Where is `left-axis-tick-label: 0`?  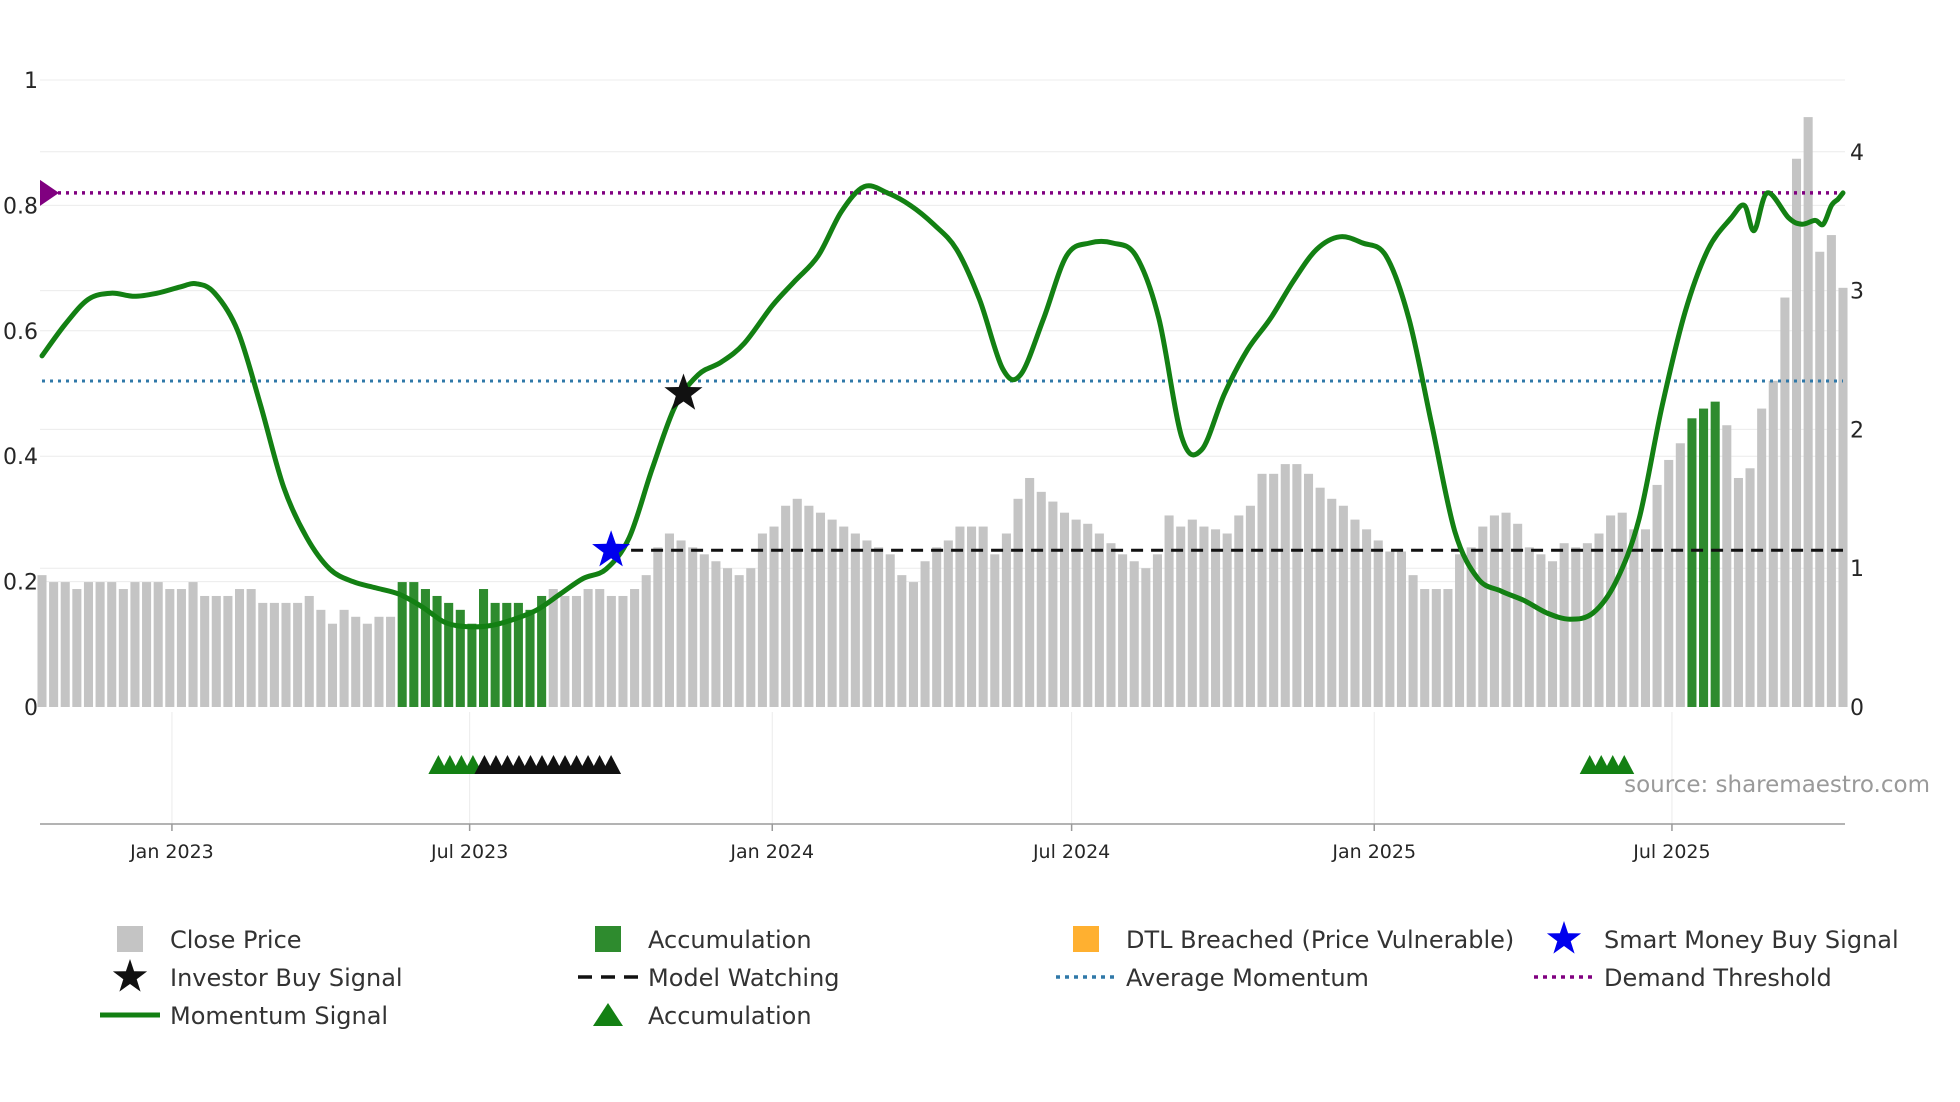
left-axis-tick-label: 0 is located at coordinates (31, 708).